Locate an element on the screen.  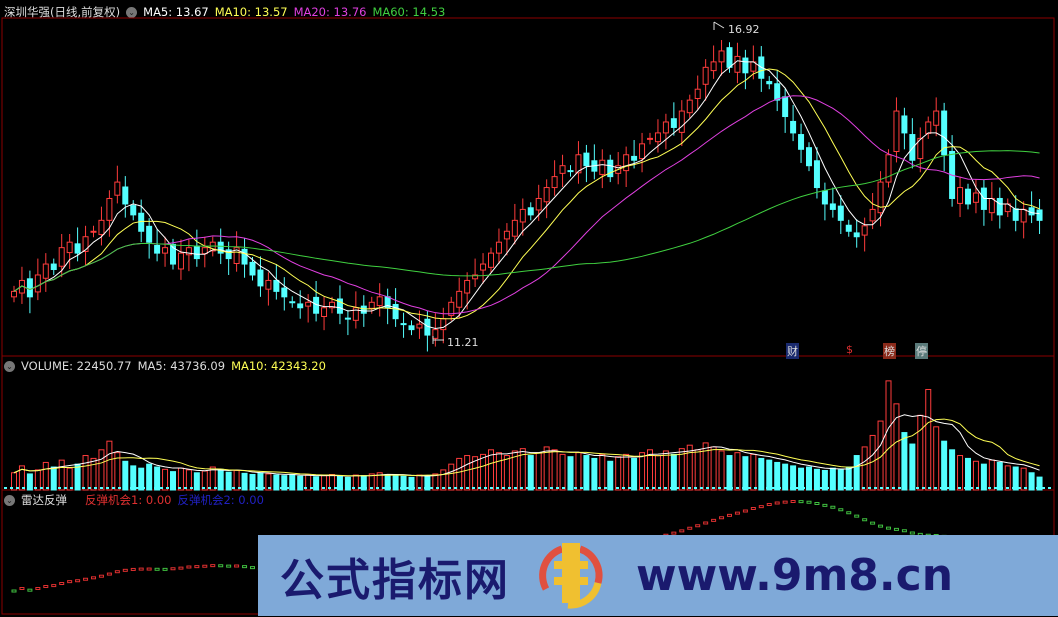
tag-dividend: $ is located at coordinates (849, 349).